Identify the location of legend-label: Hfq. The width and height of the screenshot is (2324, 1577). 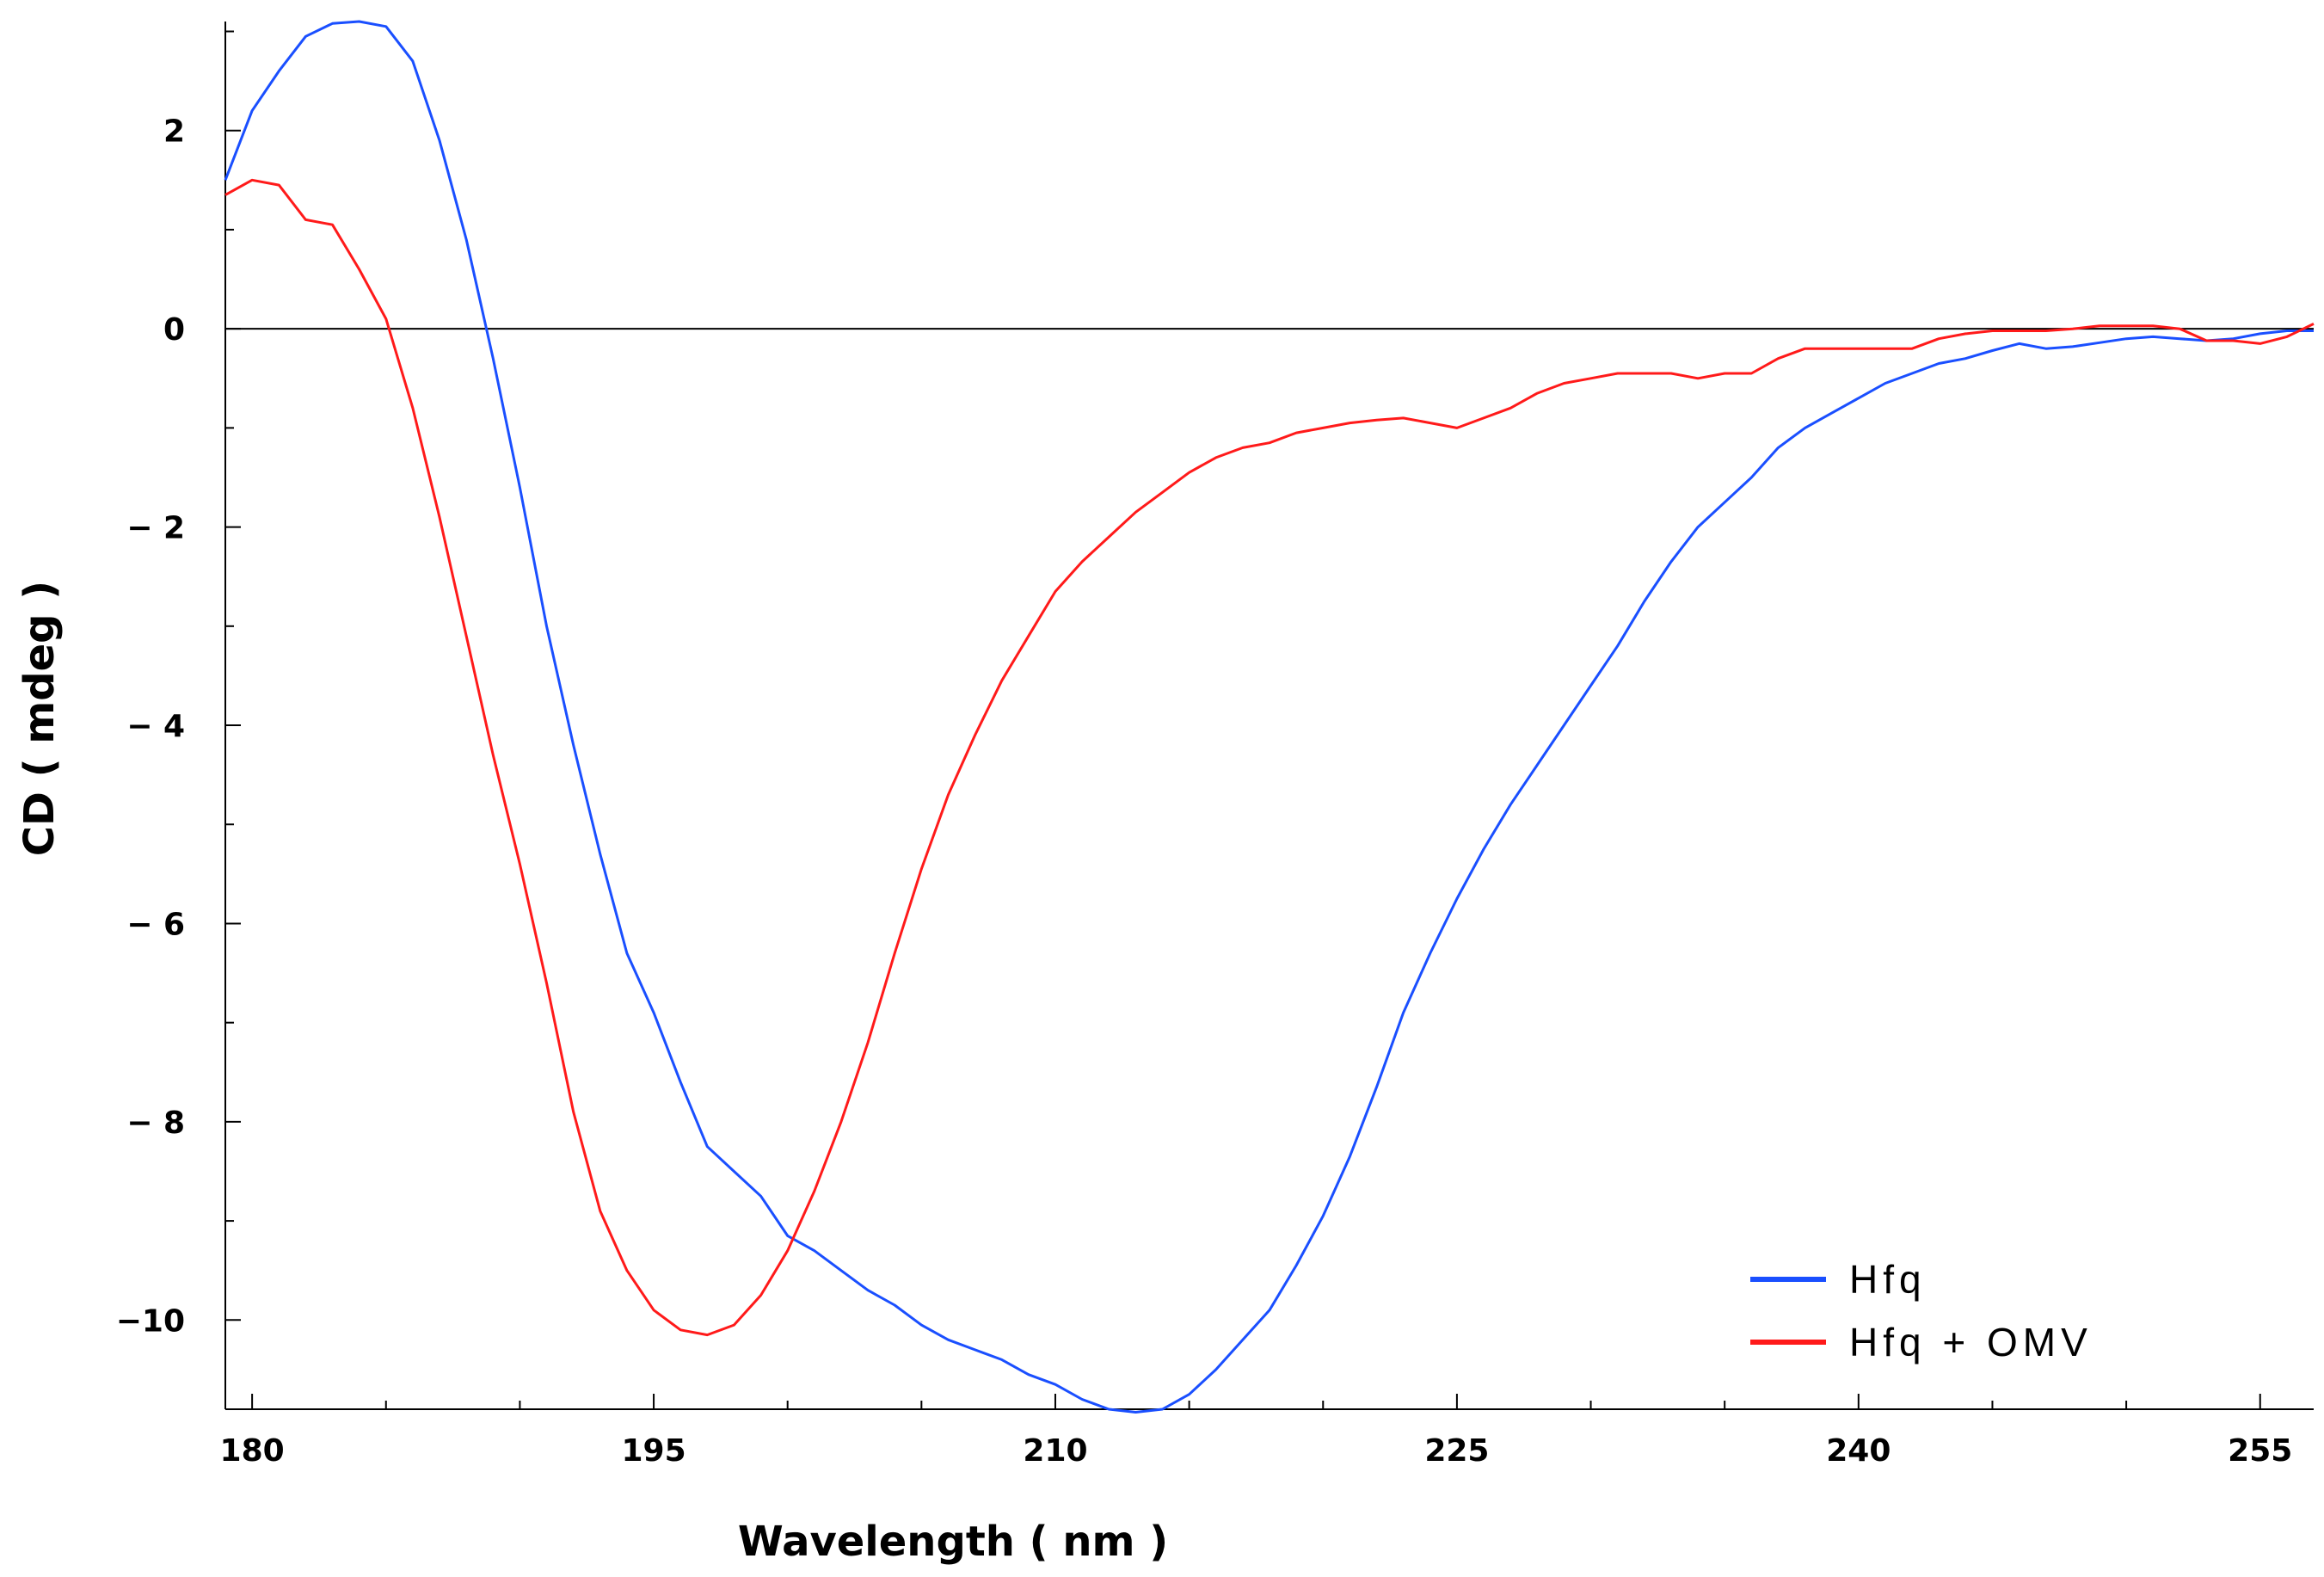
(1888, 1279).